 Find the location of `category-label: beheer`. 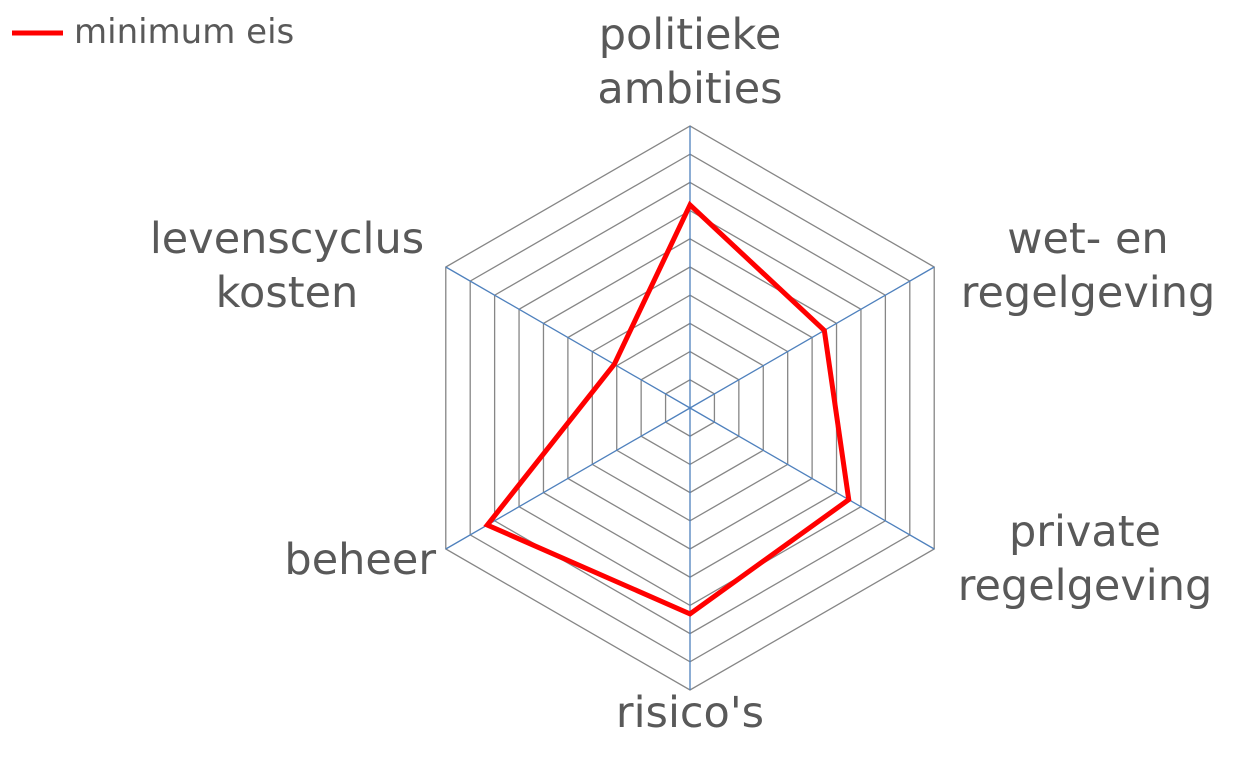

category-label: beheer is located at coordinates (360, 560).